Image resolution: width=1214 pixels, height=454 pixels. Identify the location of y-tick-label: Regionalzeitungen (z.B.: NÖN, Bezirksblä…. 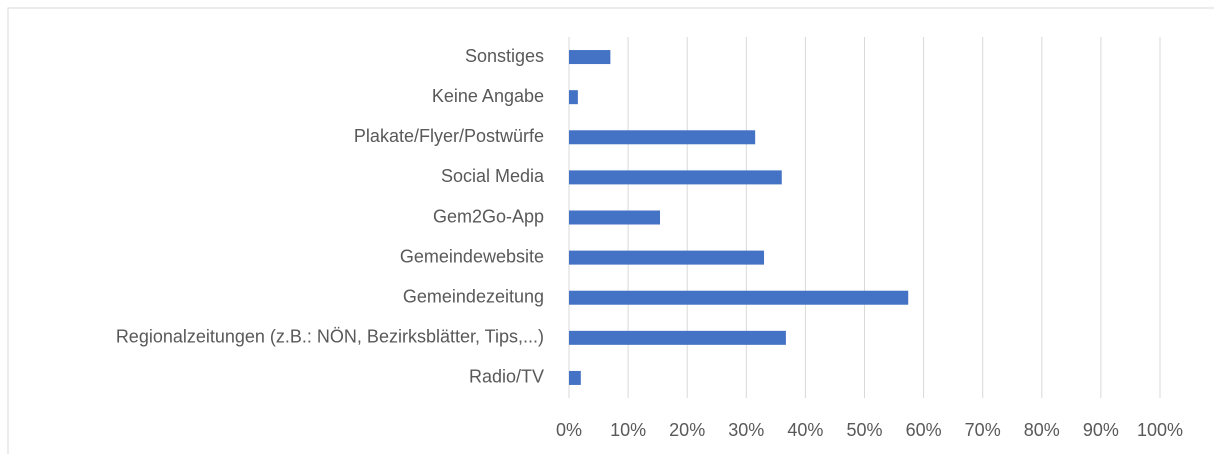
(330, 337).